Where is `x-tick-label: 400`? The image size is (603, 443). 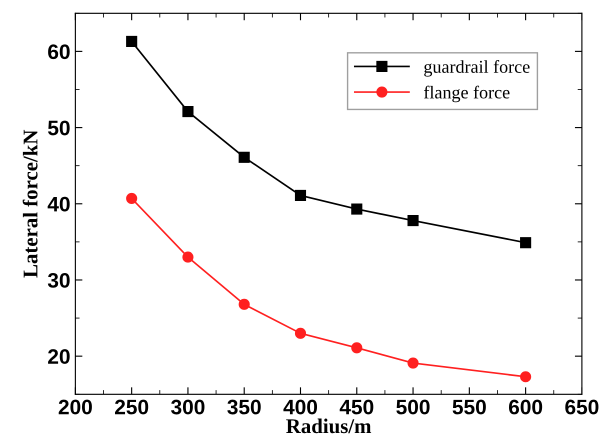
x-tick-label: 400 is located at coordinates (300, 407).